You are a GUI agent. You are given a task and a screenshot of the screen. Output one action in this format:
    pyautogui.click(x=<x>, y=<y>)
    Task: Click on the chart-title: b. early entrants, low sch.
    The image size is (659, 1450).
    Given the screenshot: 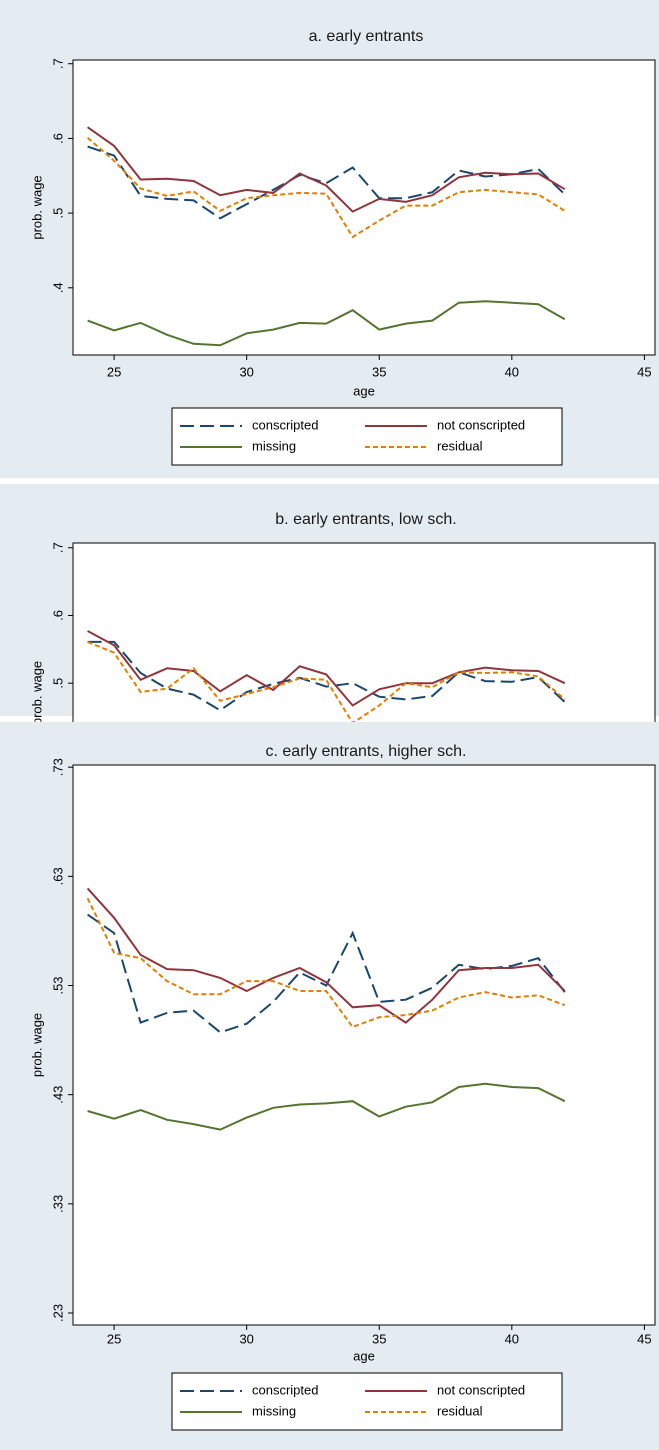 What is the action you would take?
    pyautogui.click(x=365, y=519)
    